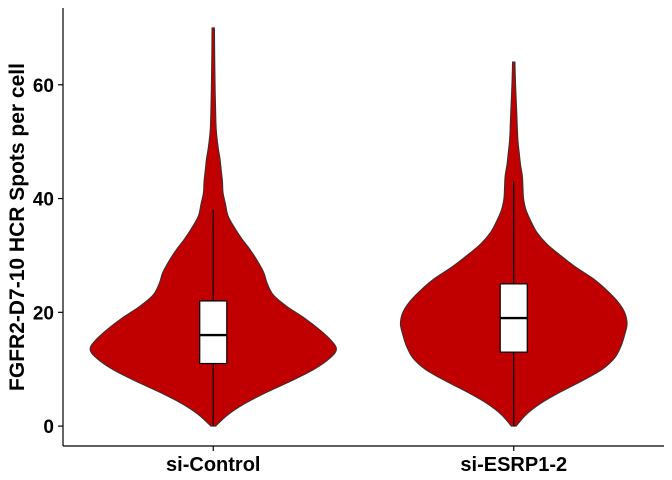  Describe the element at coordinates (43, 313) in the screenshot. I see `y-tick-label: 20` at that location.